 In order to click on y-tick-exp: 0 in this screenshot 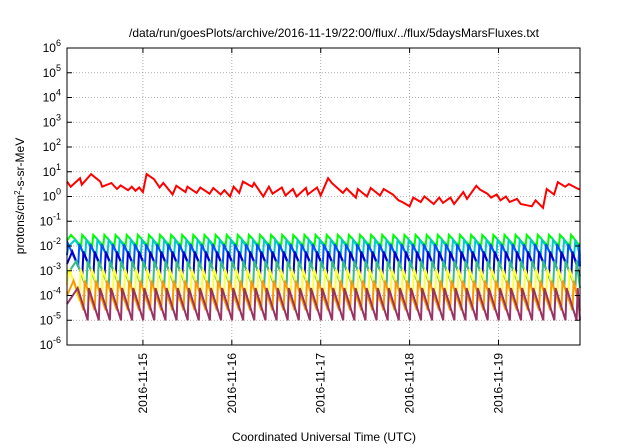, I will do `click(58, 192)`.